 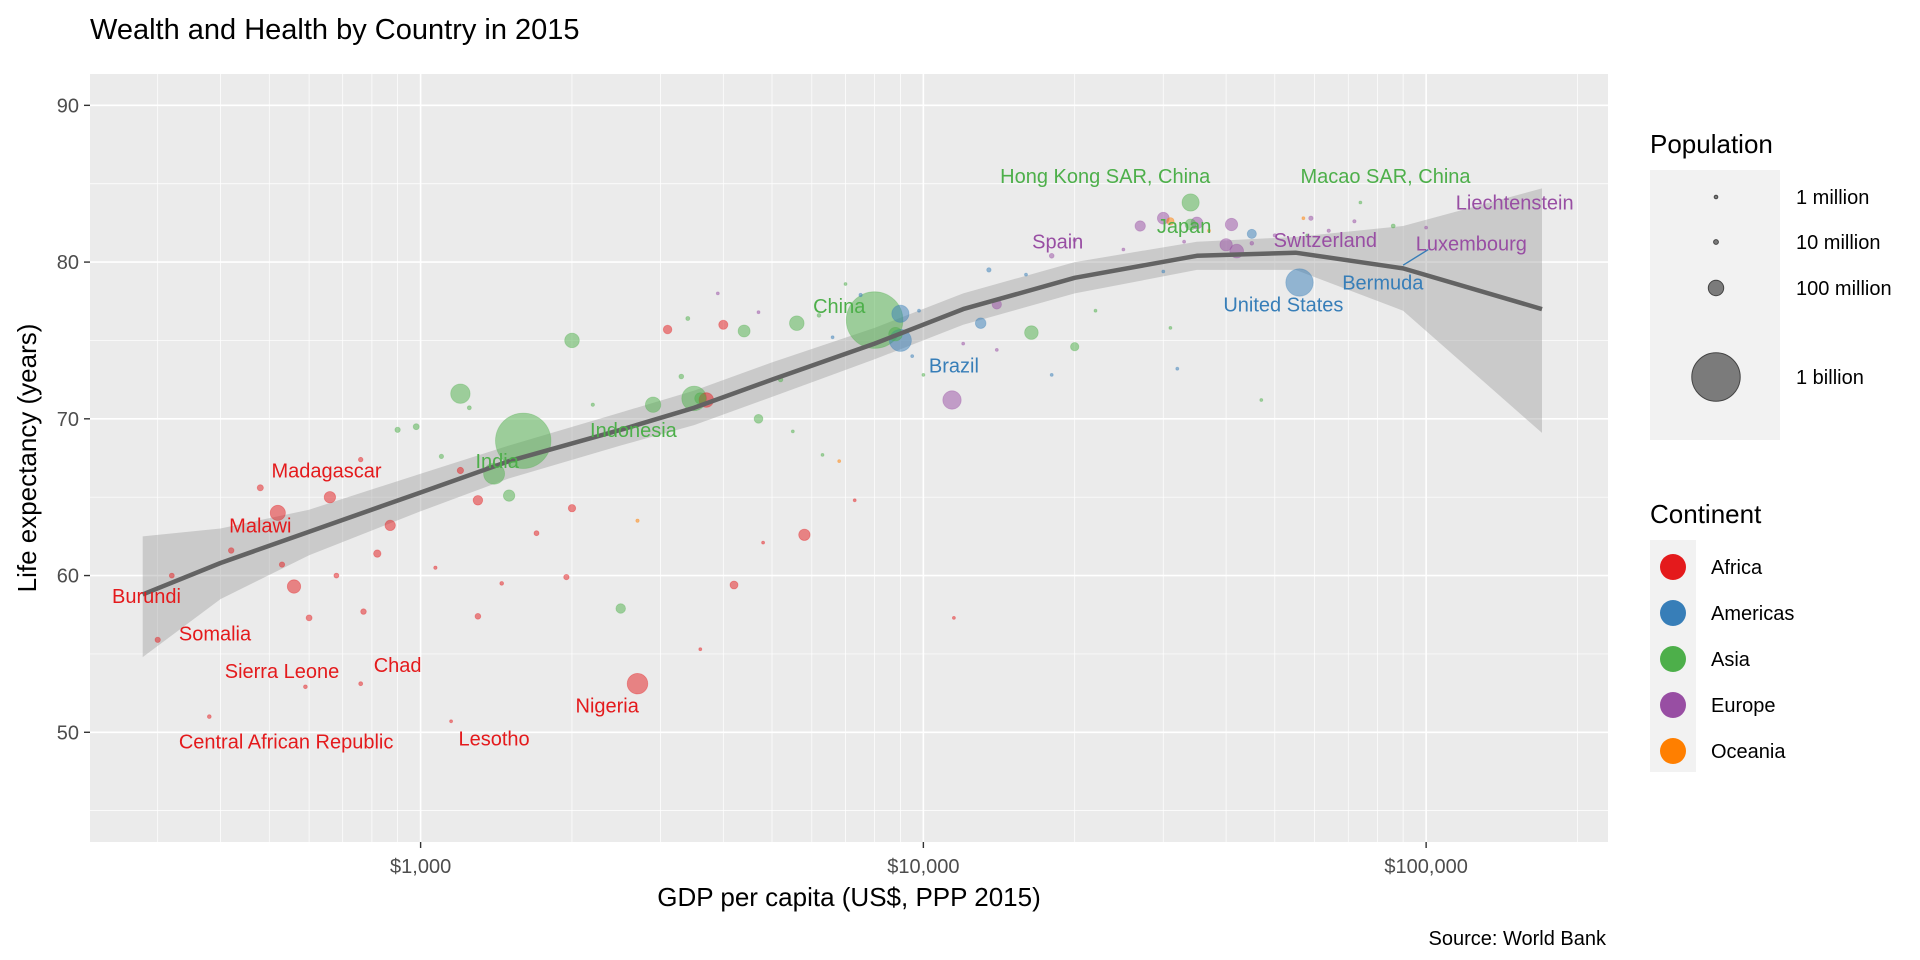 I want to click on point-label: Liechtenstein, so click(x=1515, y=204).